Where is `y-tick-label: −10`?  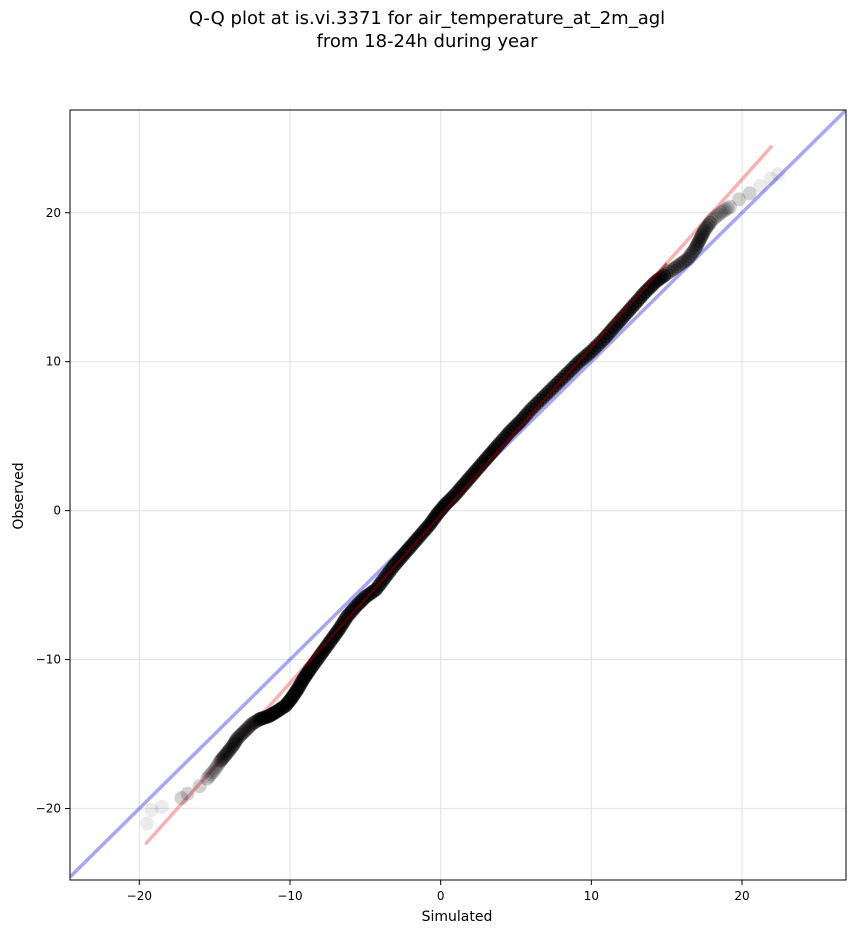 y-tick-label: −10 is located at coordinates (48, 660).